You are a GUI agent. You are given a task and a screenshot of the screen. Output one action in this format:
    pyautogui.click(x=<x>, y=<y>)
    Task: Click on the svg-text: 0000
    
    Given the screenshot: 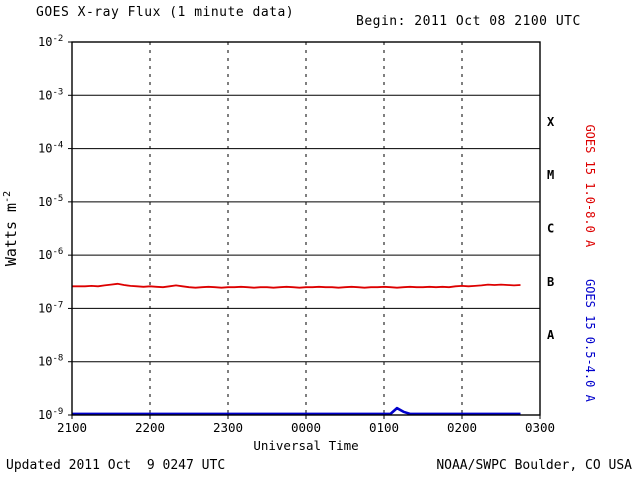 What is the action you would take?
    pyautogui.click(x=306, y=427)
    